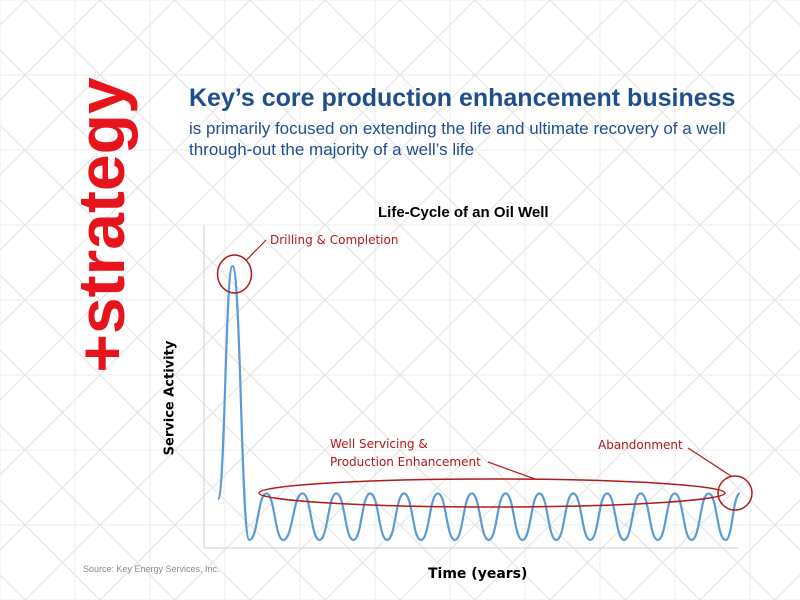 The width and height of the screenshot is (800, 600). I want to click on x-axis-label: Time (years), so click(478, 574).